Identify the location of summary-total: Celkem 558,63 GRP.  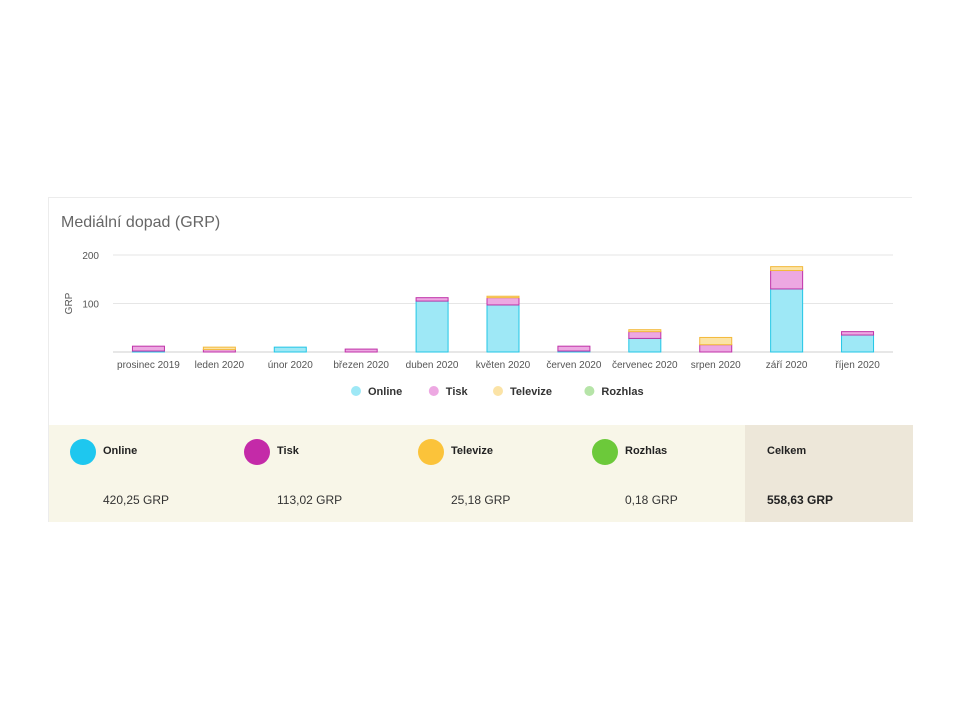
(829, 473).